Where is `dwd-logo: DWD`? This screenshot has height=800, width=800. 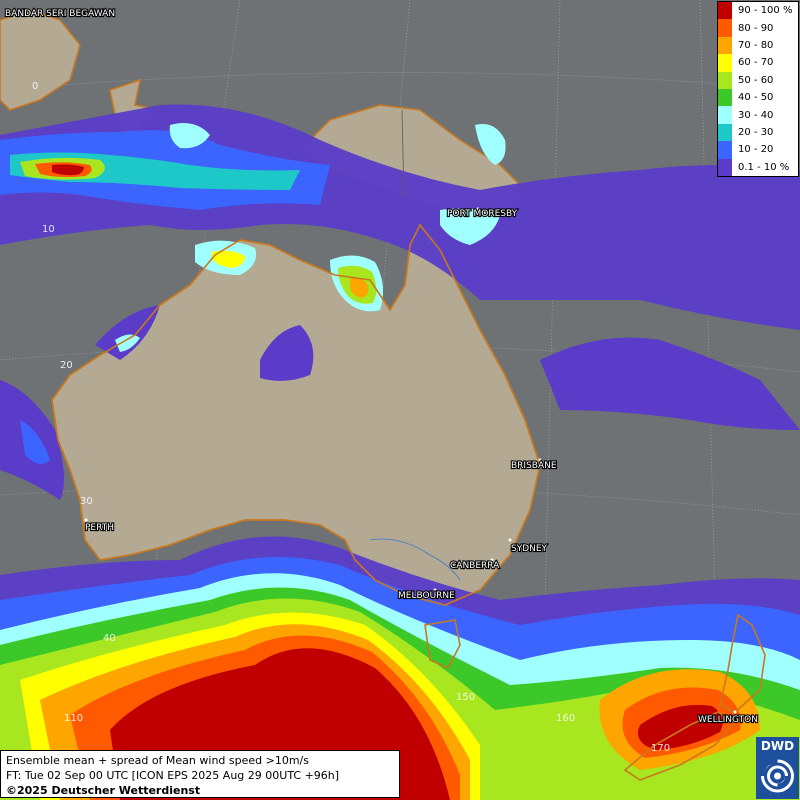
dwd-logo: DWD is located at coordinates (777, 768).